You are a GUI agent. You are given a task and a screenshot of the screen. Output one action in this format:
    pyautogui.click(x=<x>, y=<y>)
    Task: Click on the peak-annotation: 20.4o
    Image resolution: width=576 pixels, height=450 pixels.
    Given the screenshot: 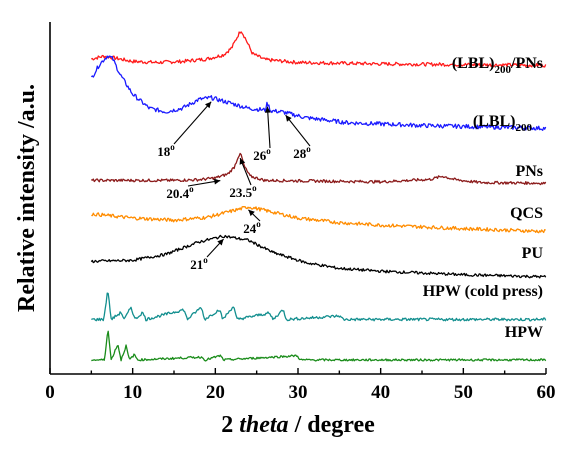 What is the action you would take?
    pyautogui.click(x=180, y=192)
    